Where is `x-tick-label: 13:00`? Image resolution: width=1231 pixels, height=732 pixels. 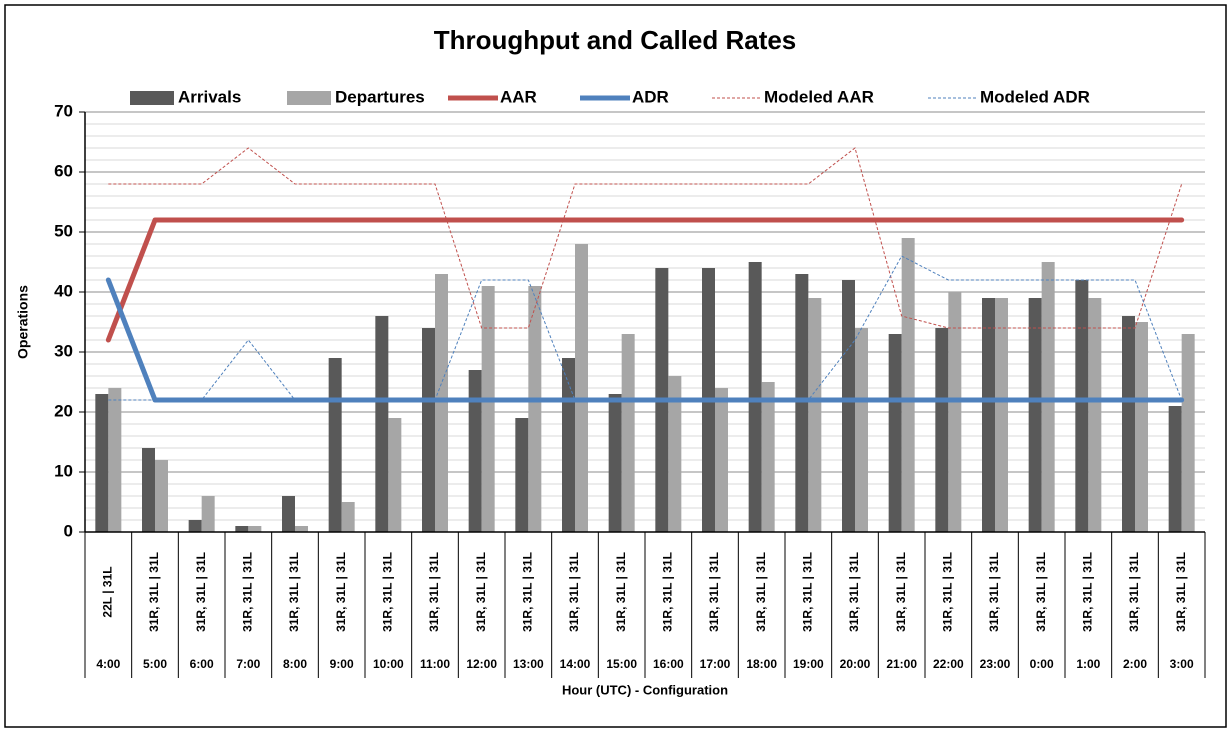 x-tick-label: 13:00 is located at coordinates (528, 664).